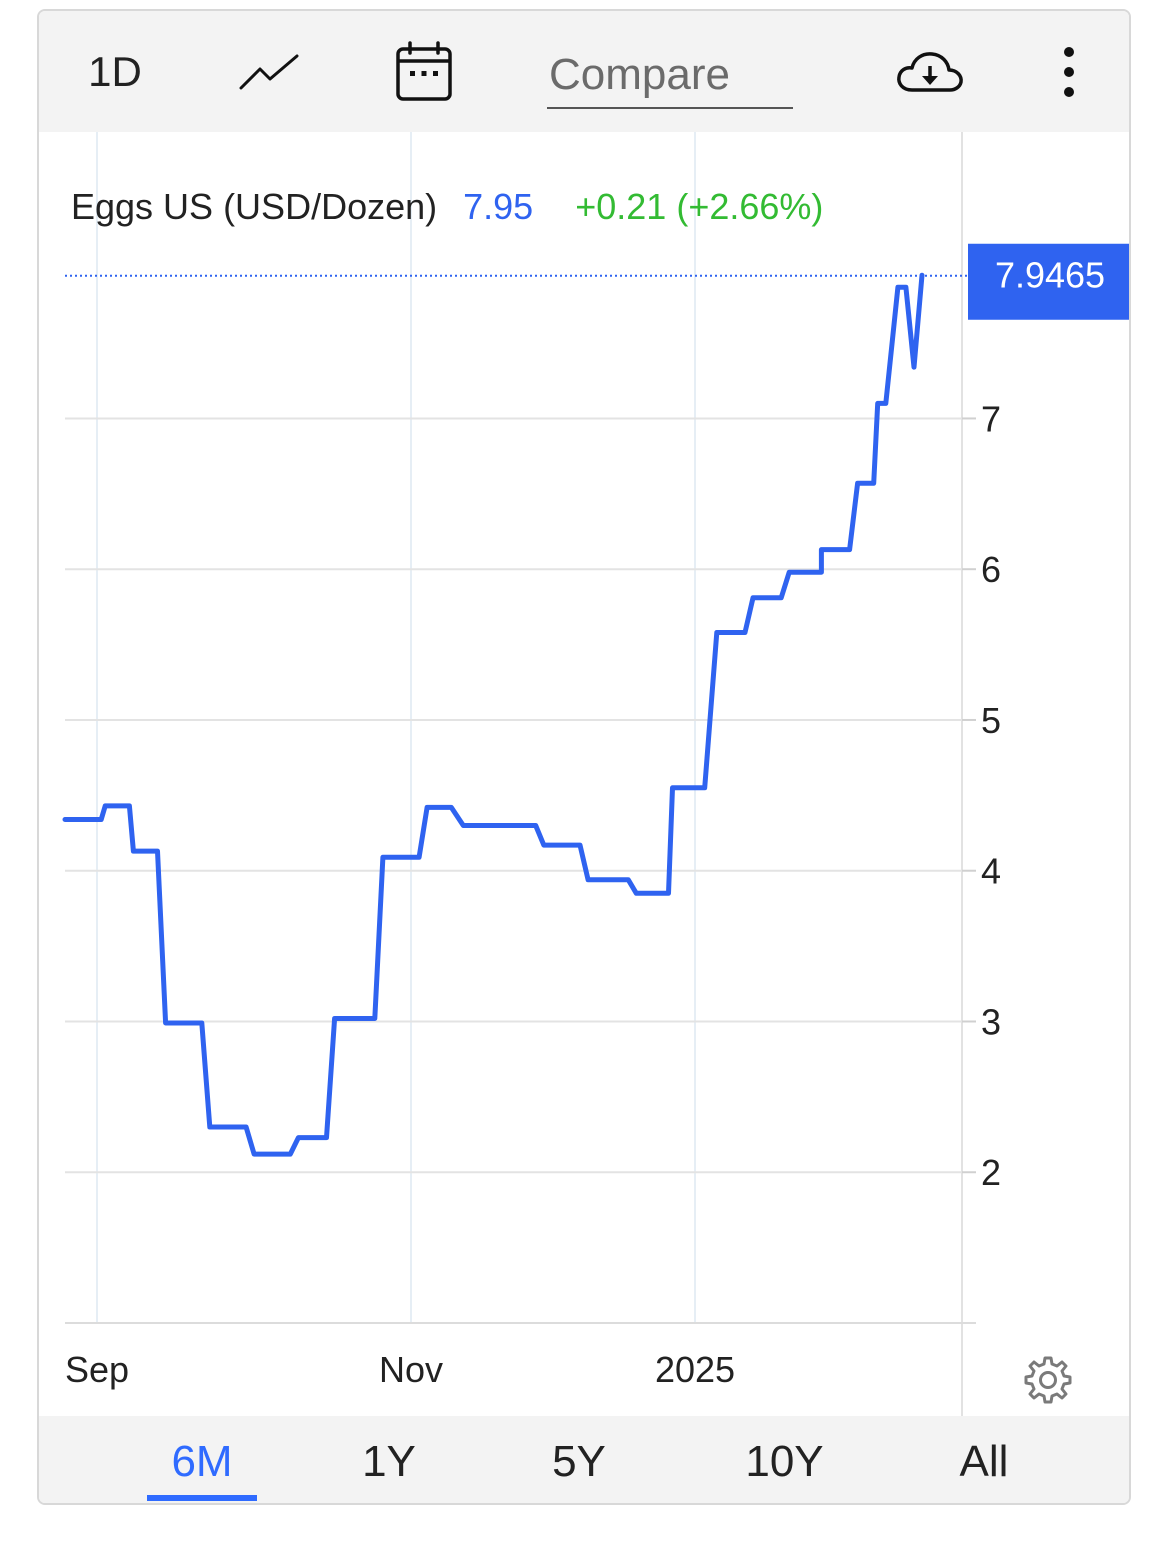  What do you see at coordinates (695, 1369) in the screenshot?
I see `x-tick-label: 2025` at bounding box center [695, 1369].